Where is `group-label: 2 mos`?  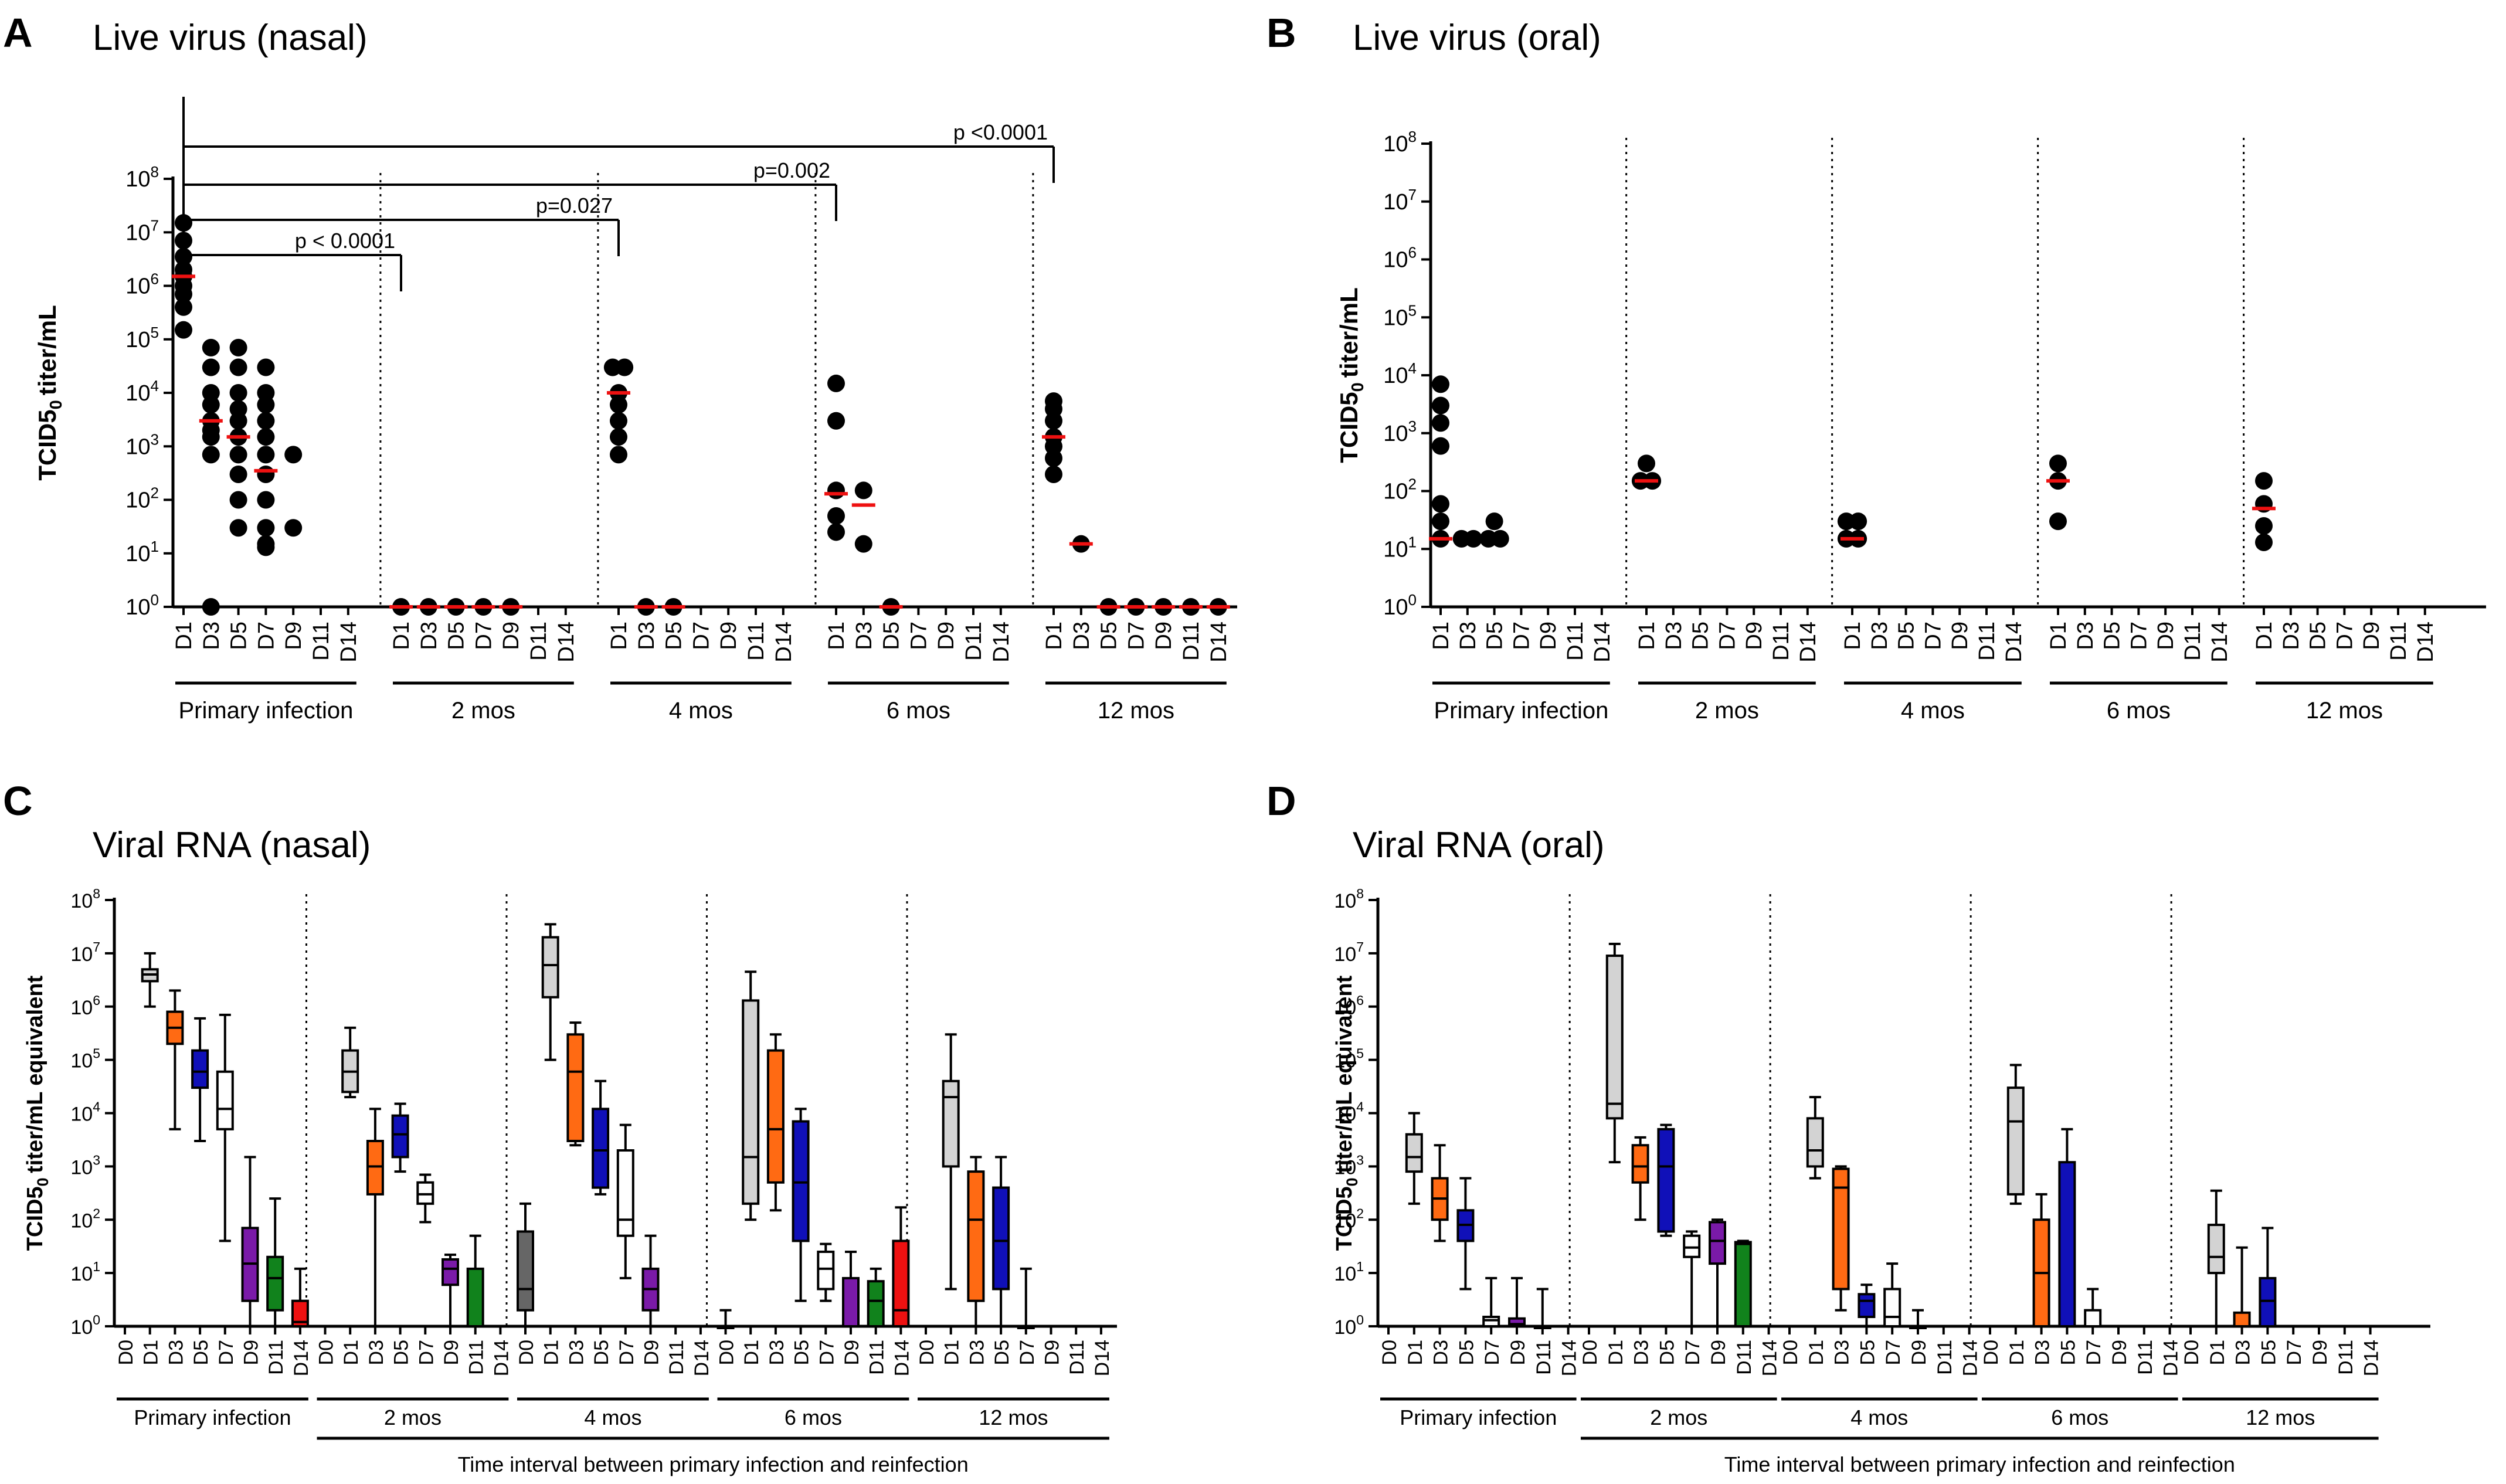
group-label: 2 mos is located at coordinates (1727, 711).